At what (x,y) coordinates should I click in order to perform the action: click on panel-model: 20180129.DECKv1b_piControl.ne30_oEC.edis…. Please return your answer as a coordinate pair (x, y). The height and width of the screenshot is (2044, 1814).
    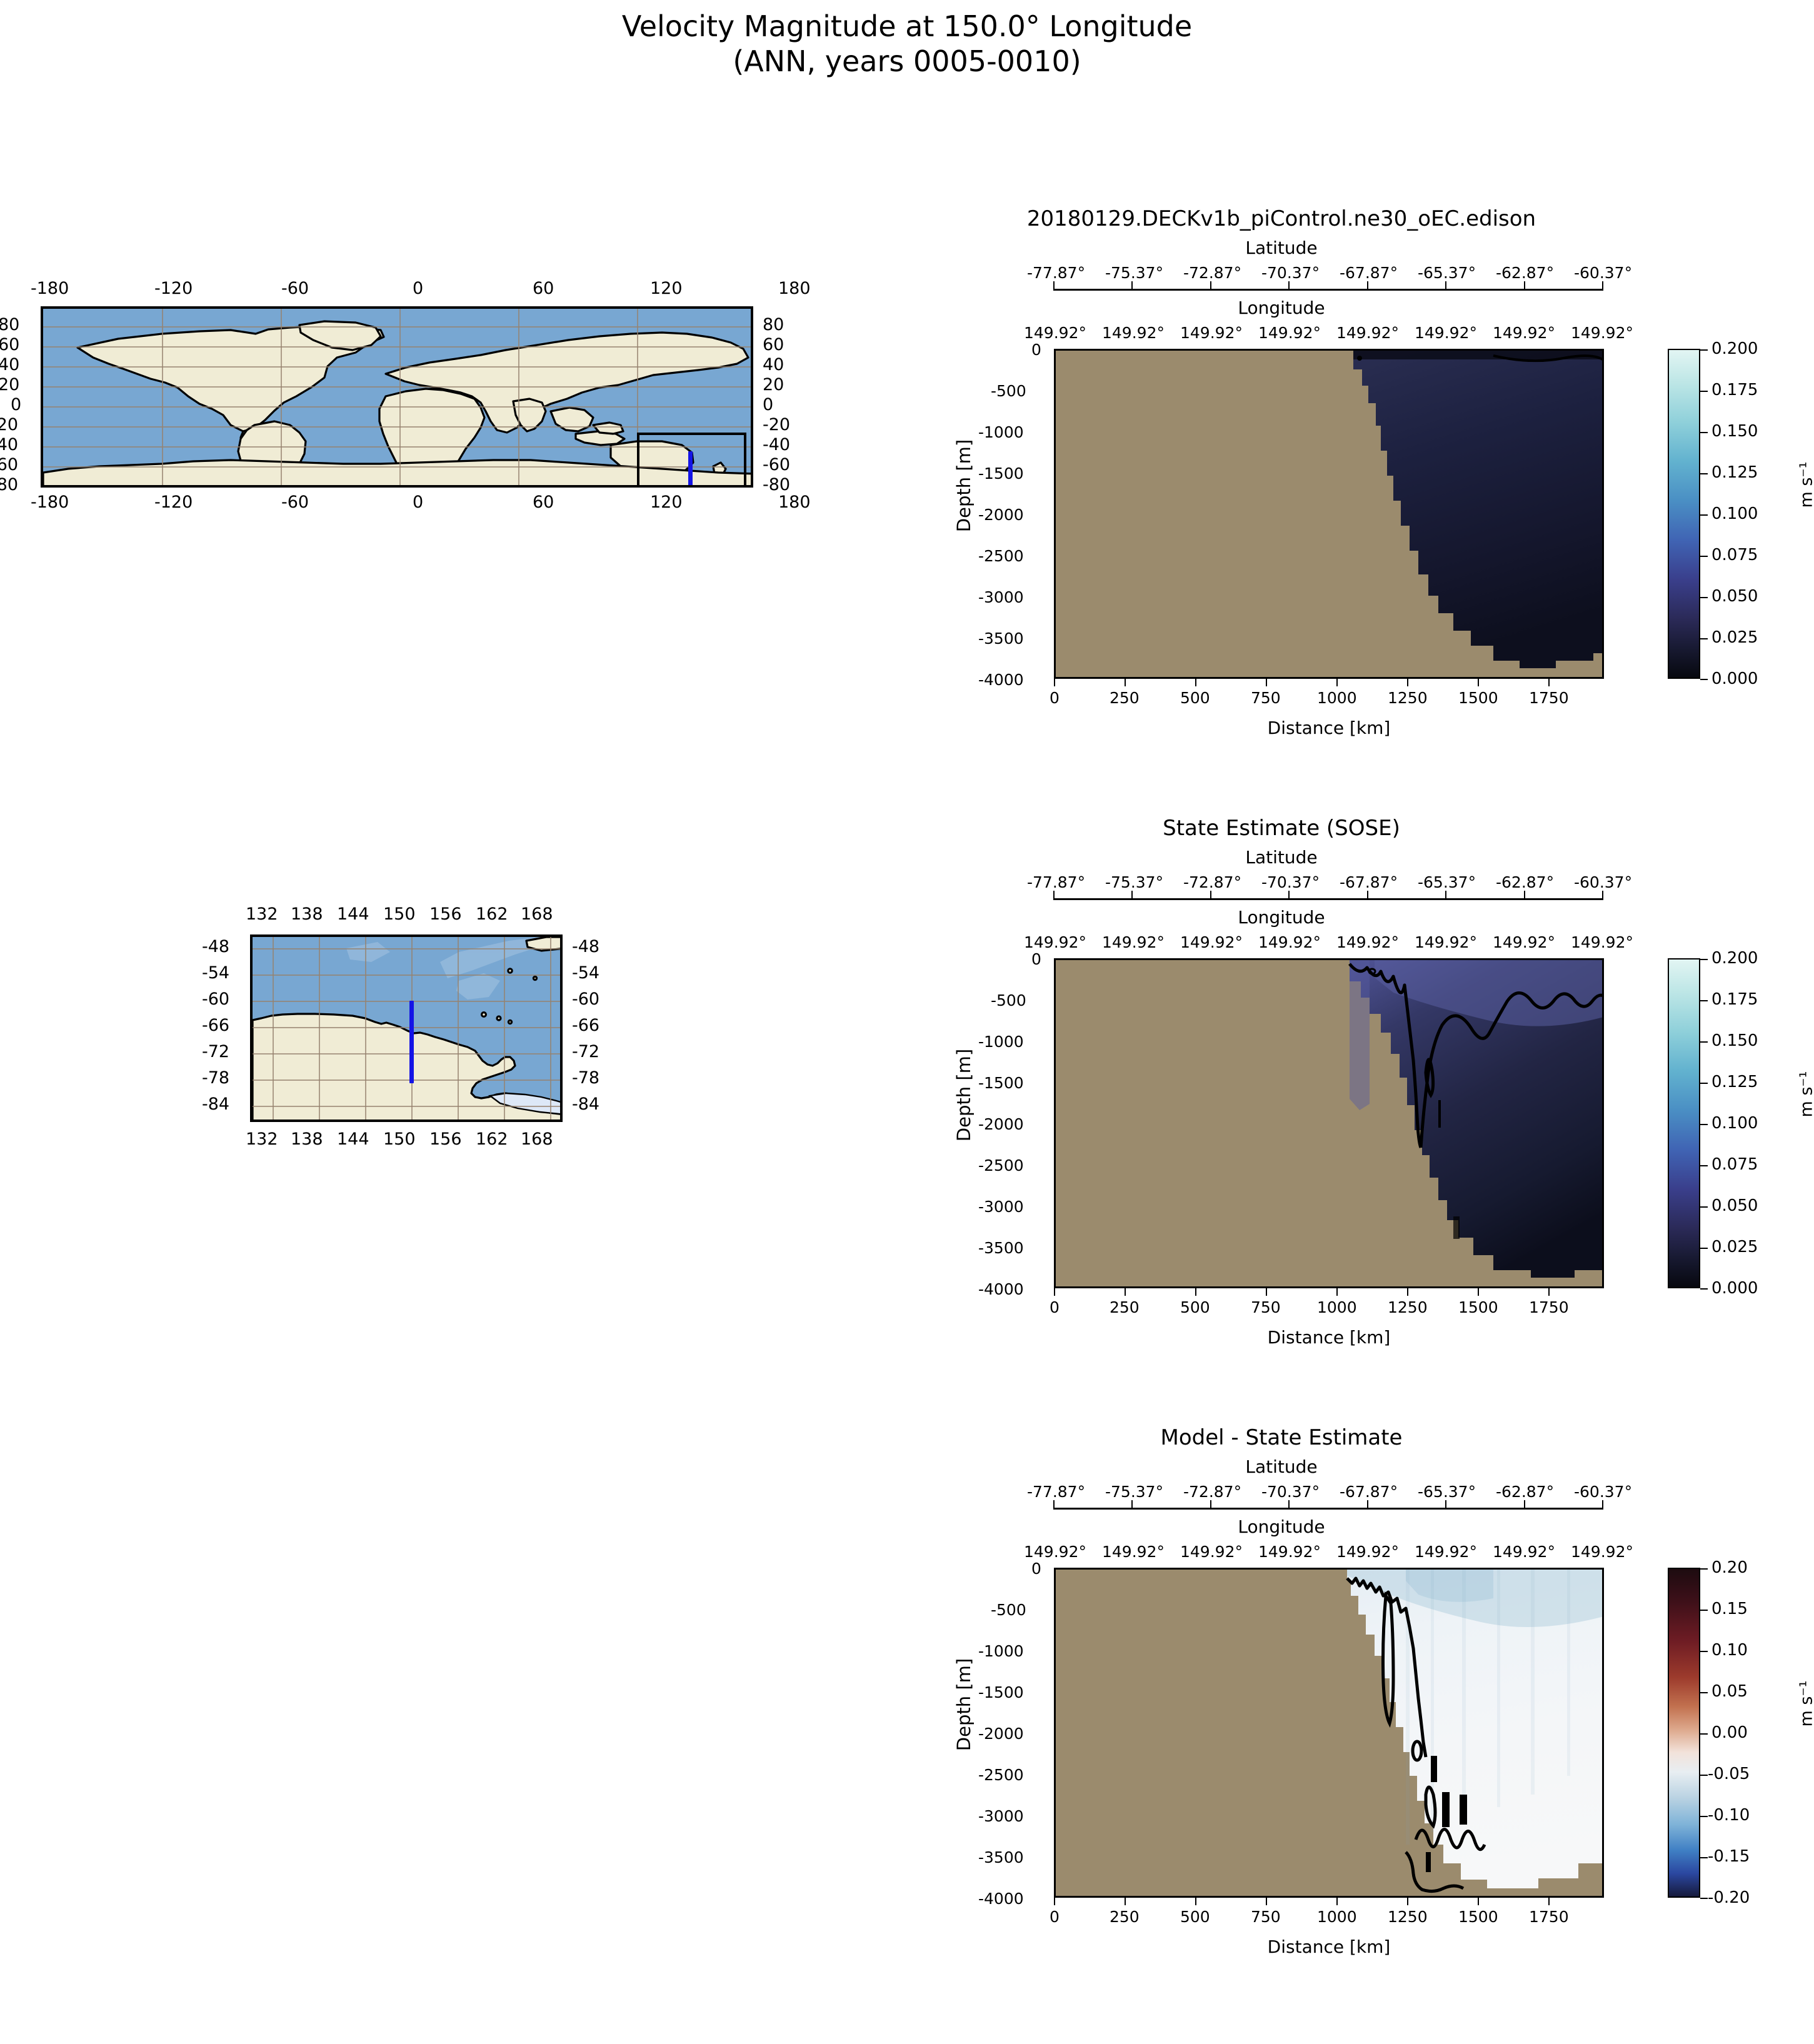
    Looking at the image, I should click on (1372, 497).